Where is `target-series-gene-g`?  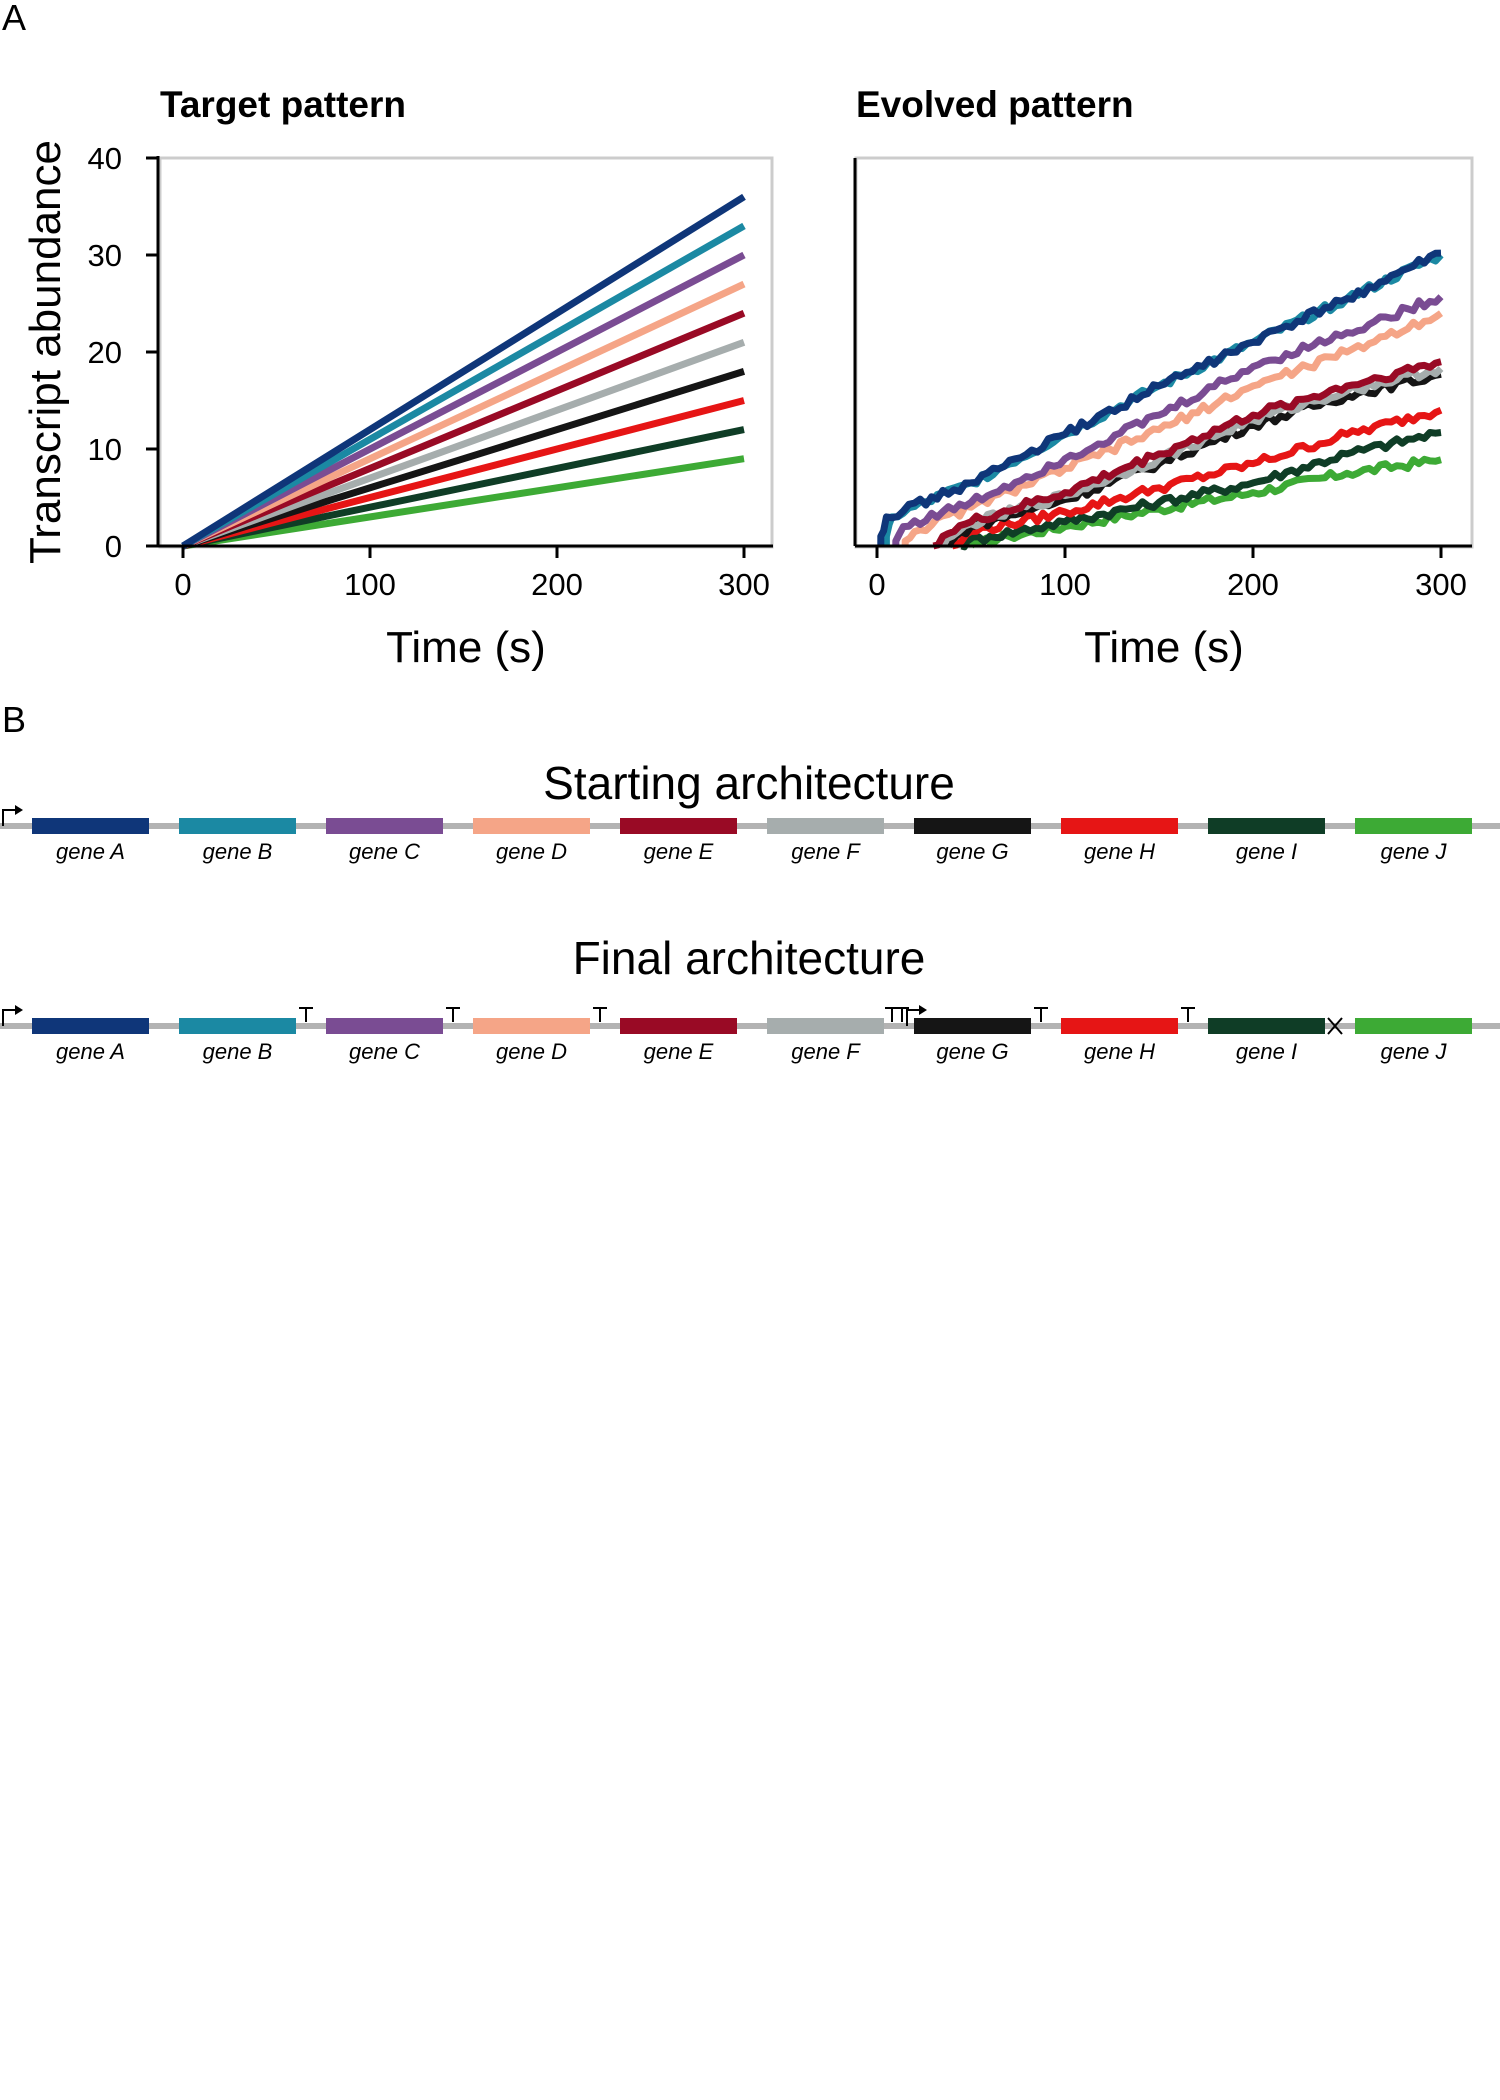 target-series-gene-g is located at coordinates (463, 459).